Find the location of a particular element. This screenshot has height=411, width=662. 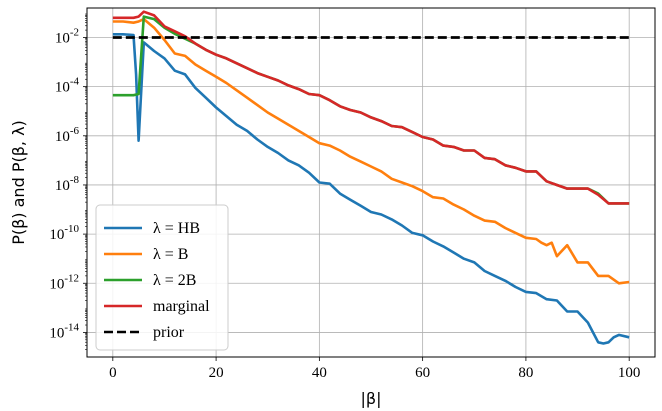

y-tick-label: 10⁻⁴ is located at coordinates (67, 86).